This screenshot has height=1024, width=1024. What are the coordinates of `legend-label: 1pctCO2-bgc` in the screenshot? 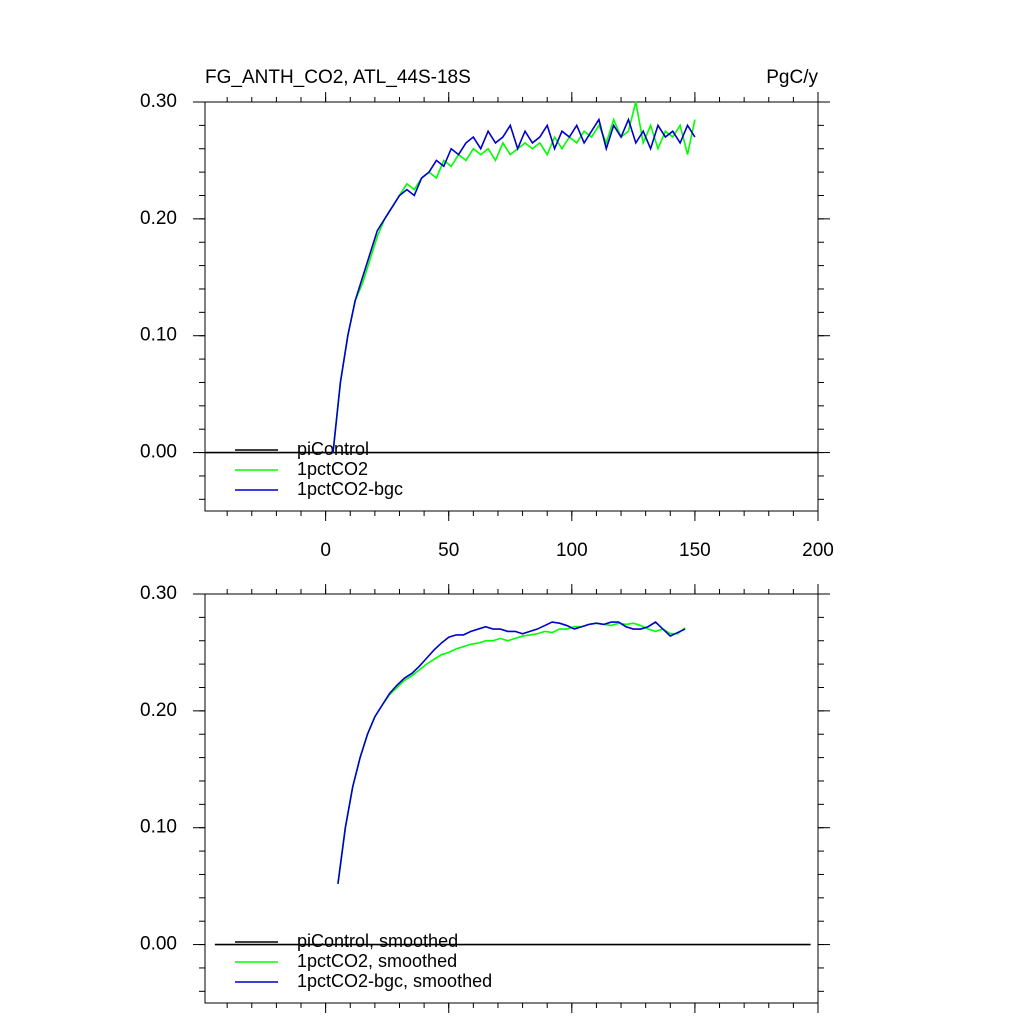 It's located at (350, 489).